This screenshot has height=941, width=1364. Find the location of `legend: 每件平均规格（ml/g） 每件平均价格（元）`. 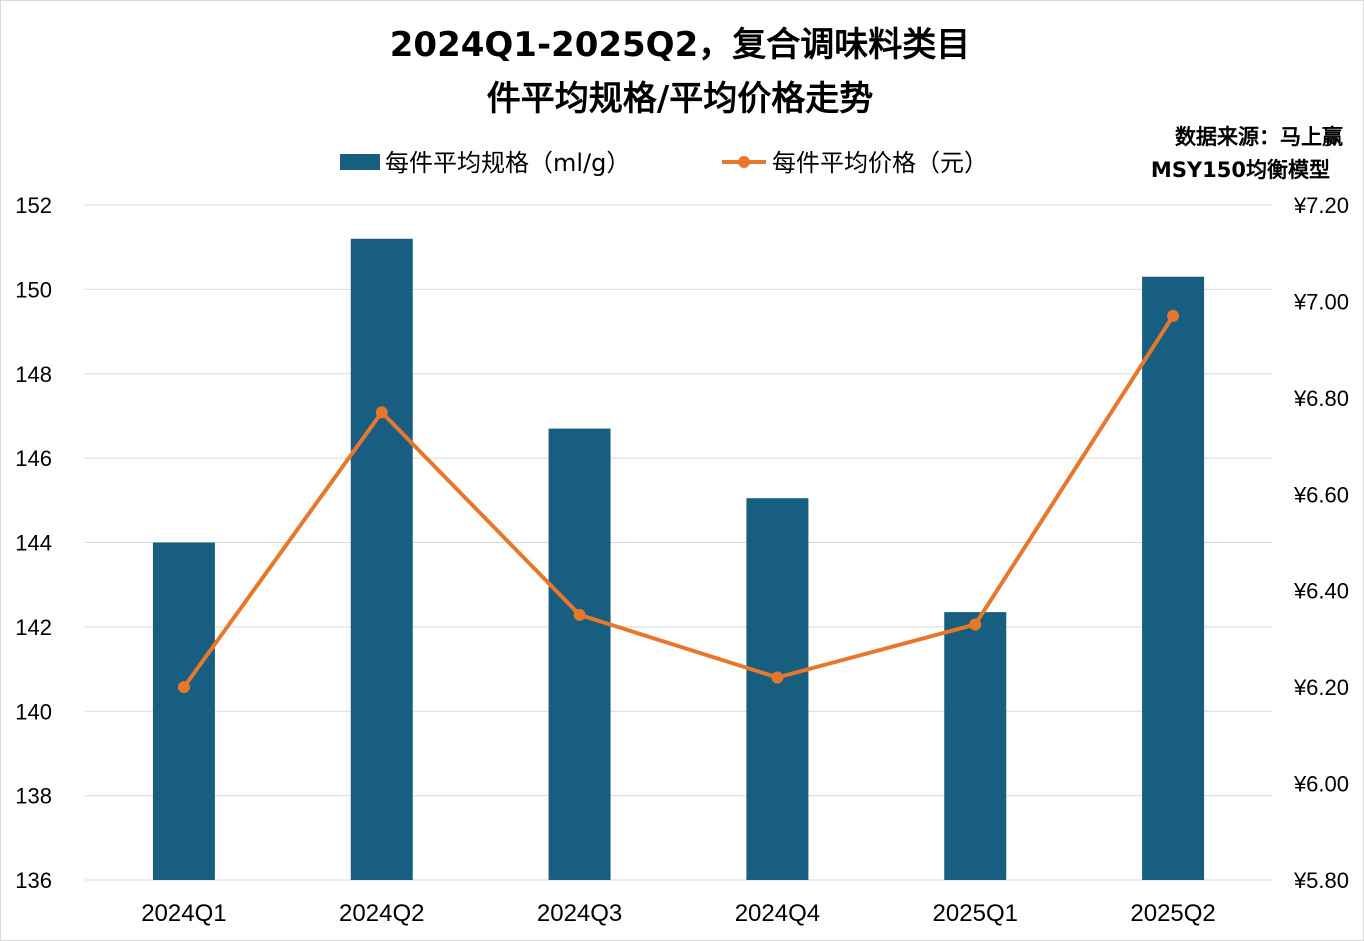

legend: 每件平均规格（ml/g） 每件平均价格（元） is located at coordinates (664, 163).